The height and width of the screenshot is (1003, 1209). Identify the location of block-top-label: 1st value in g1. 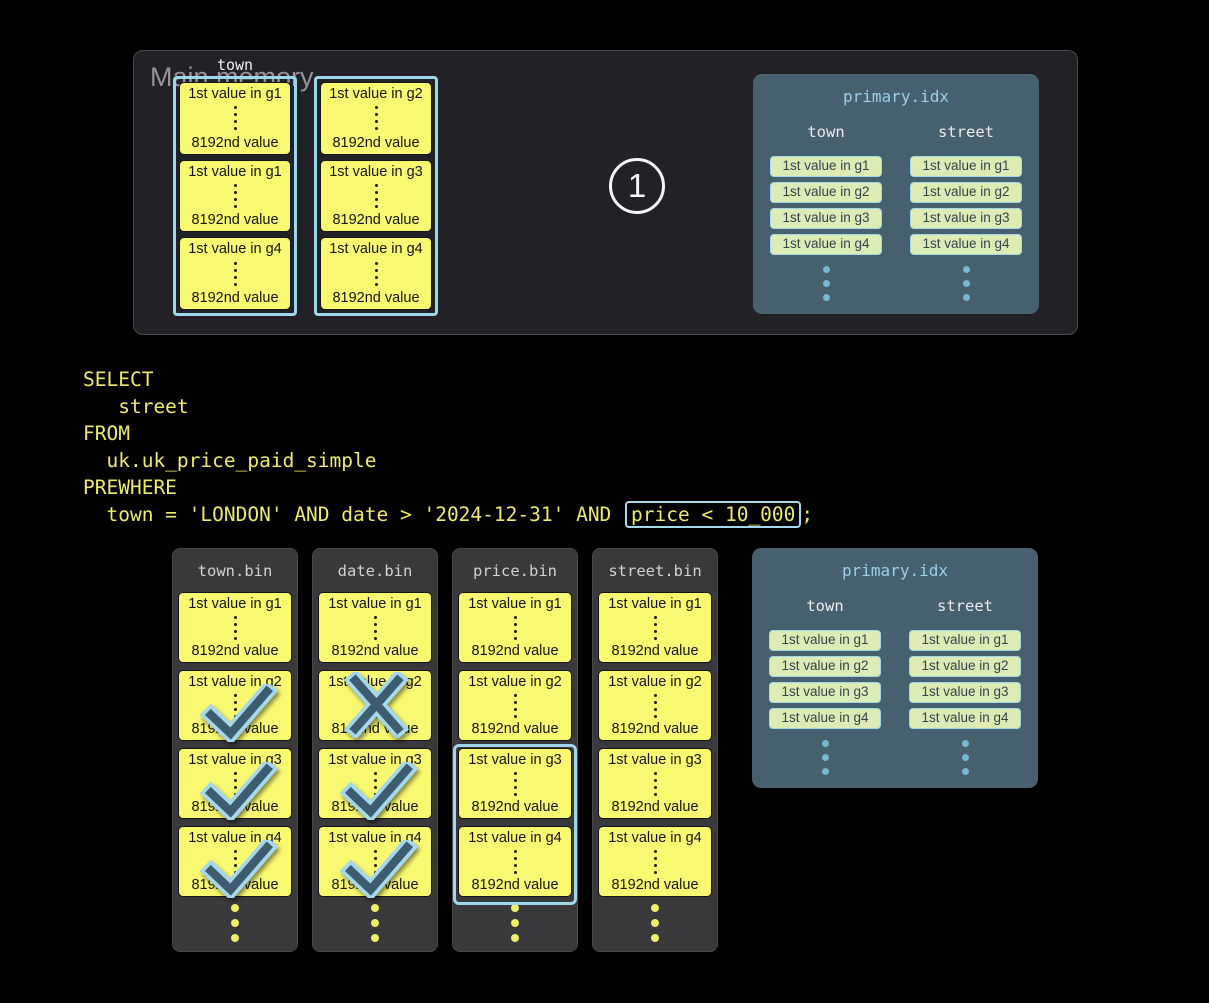
(235, 171).